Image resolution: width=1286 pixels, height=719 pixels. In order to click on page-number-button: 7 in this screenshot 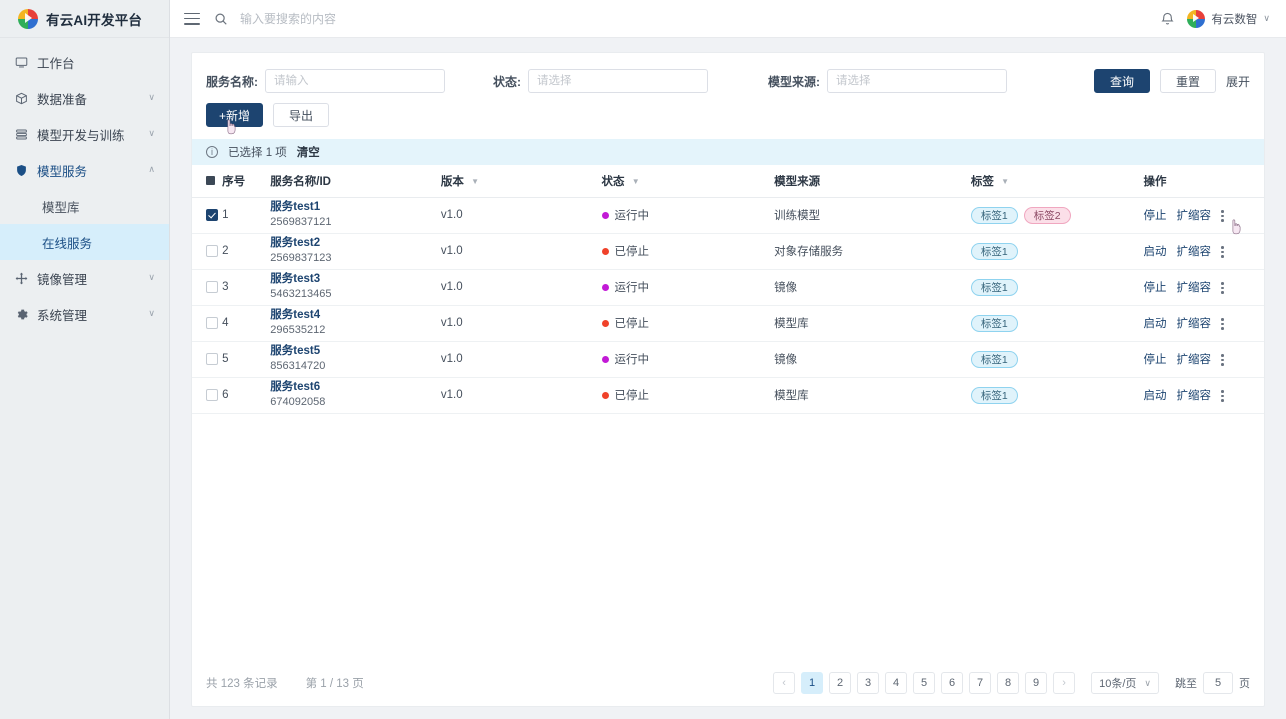, I will do `click(980, 683)`.